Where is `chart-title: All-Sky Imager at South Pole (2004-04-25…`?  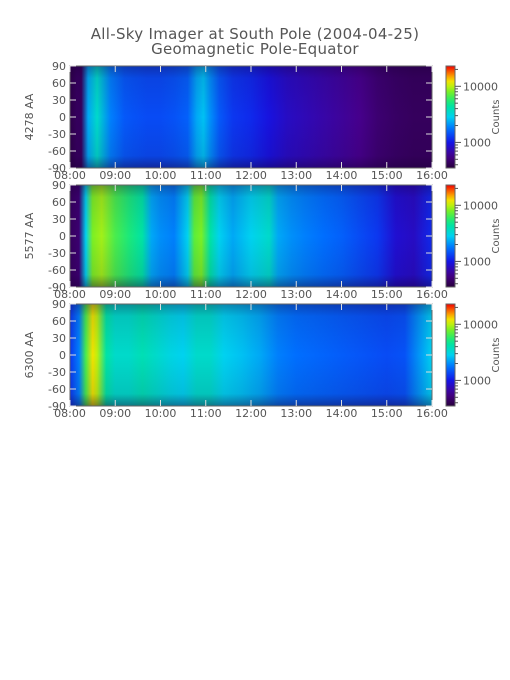 chart-title: All-Sky Imager at South Pole (2004-04-25… is located at coordinates (255, 34).